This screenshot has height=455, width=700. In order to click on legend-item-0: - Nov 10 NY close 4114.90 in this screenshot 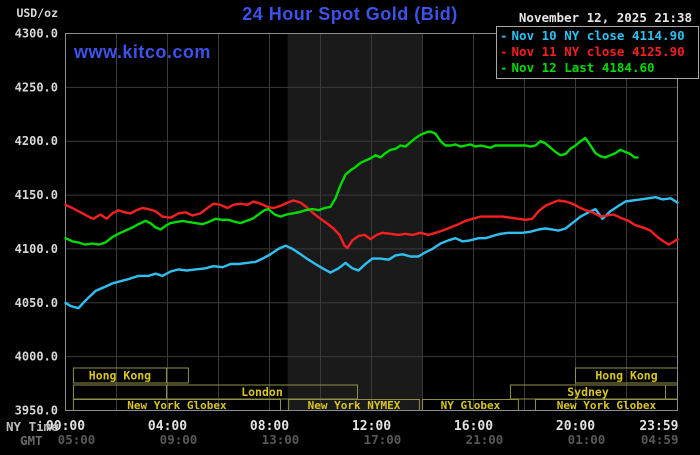, I will do `click(599, 36)`.